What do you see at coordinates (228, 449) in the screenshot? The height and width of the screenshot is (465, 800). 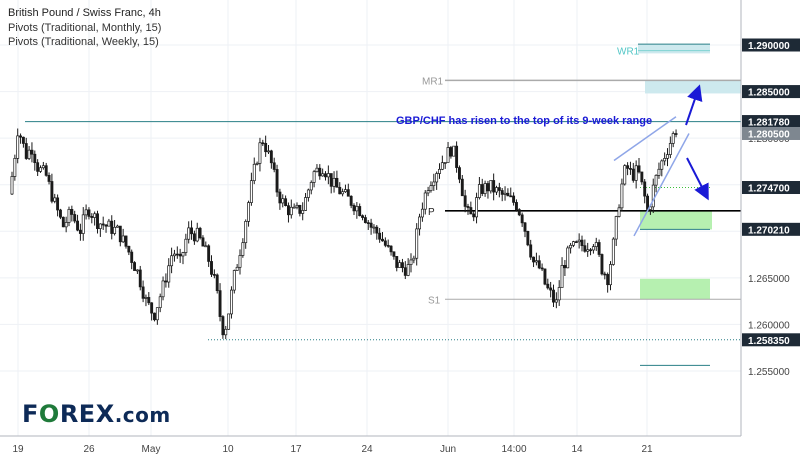 I see `time-tick-label: 10` at bounding box center [228, 449].